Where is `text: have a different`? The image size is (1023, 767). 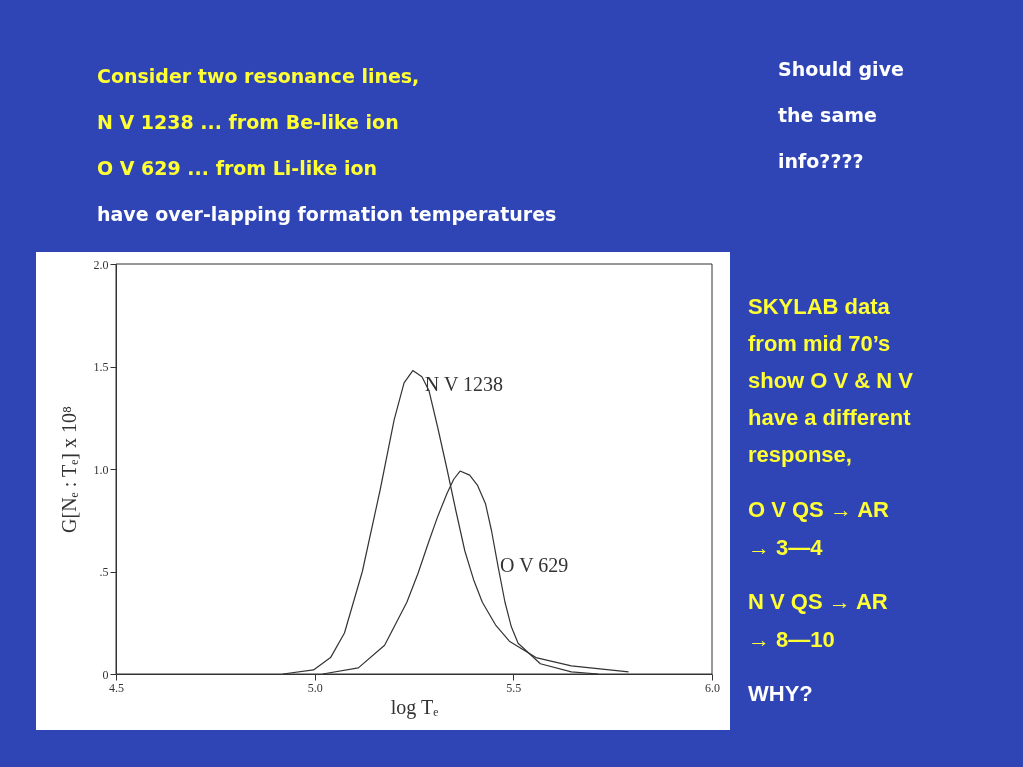
text: have a different is located at coordinates (830, 417).